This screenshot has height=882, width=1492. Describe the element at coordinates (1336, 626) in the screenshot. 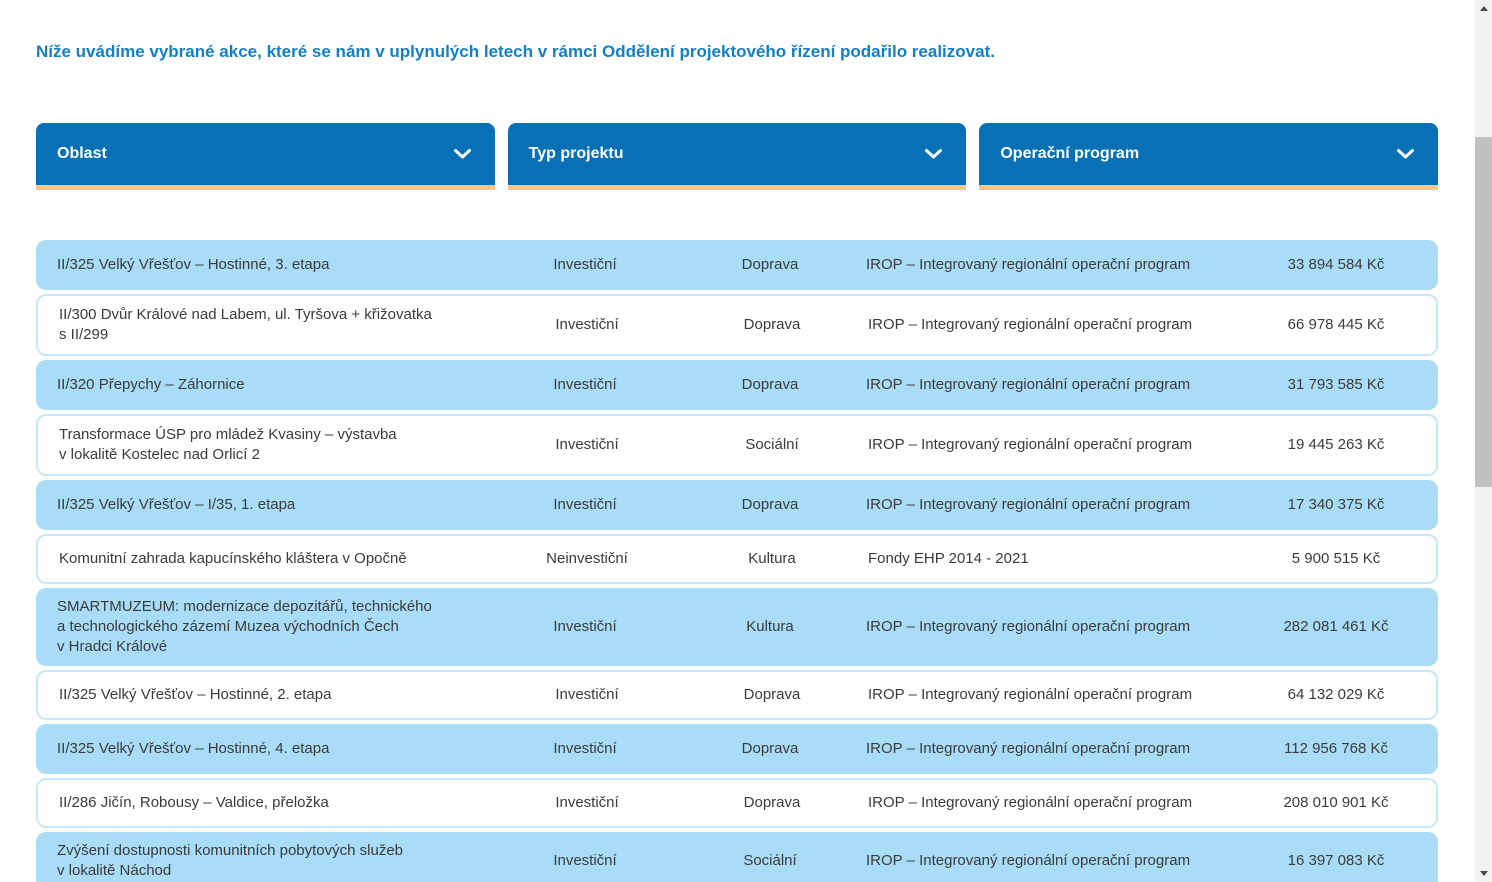

I see `project-amount-cell: 282 081 461 Kč` at that location.